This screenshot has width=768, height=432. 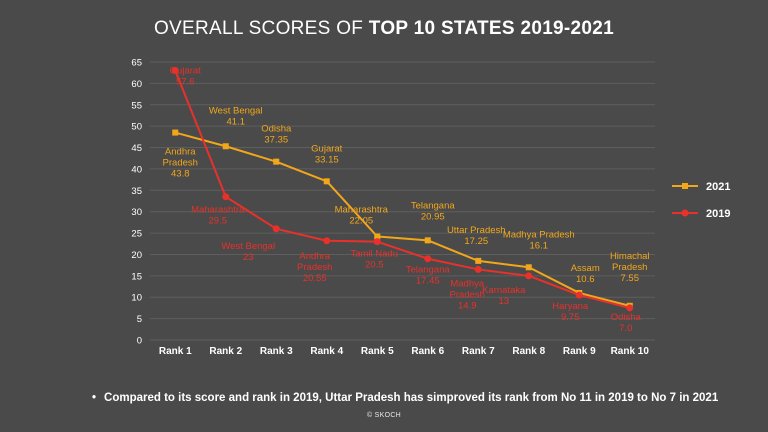 What do you see at coordinates (718, 187) in the screenshot?
I see `legend-label: 2021` at bounding box center [718, 187].